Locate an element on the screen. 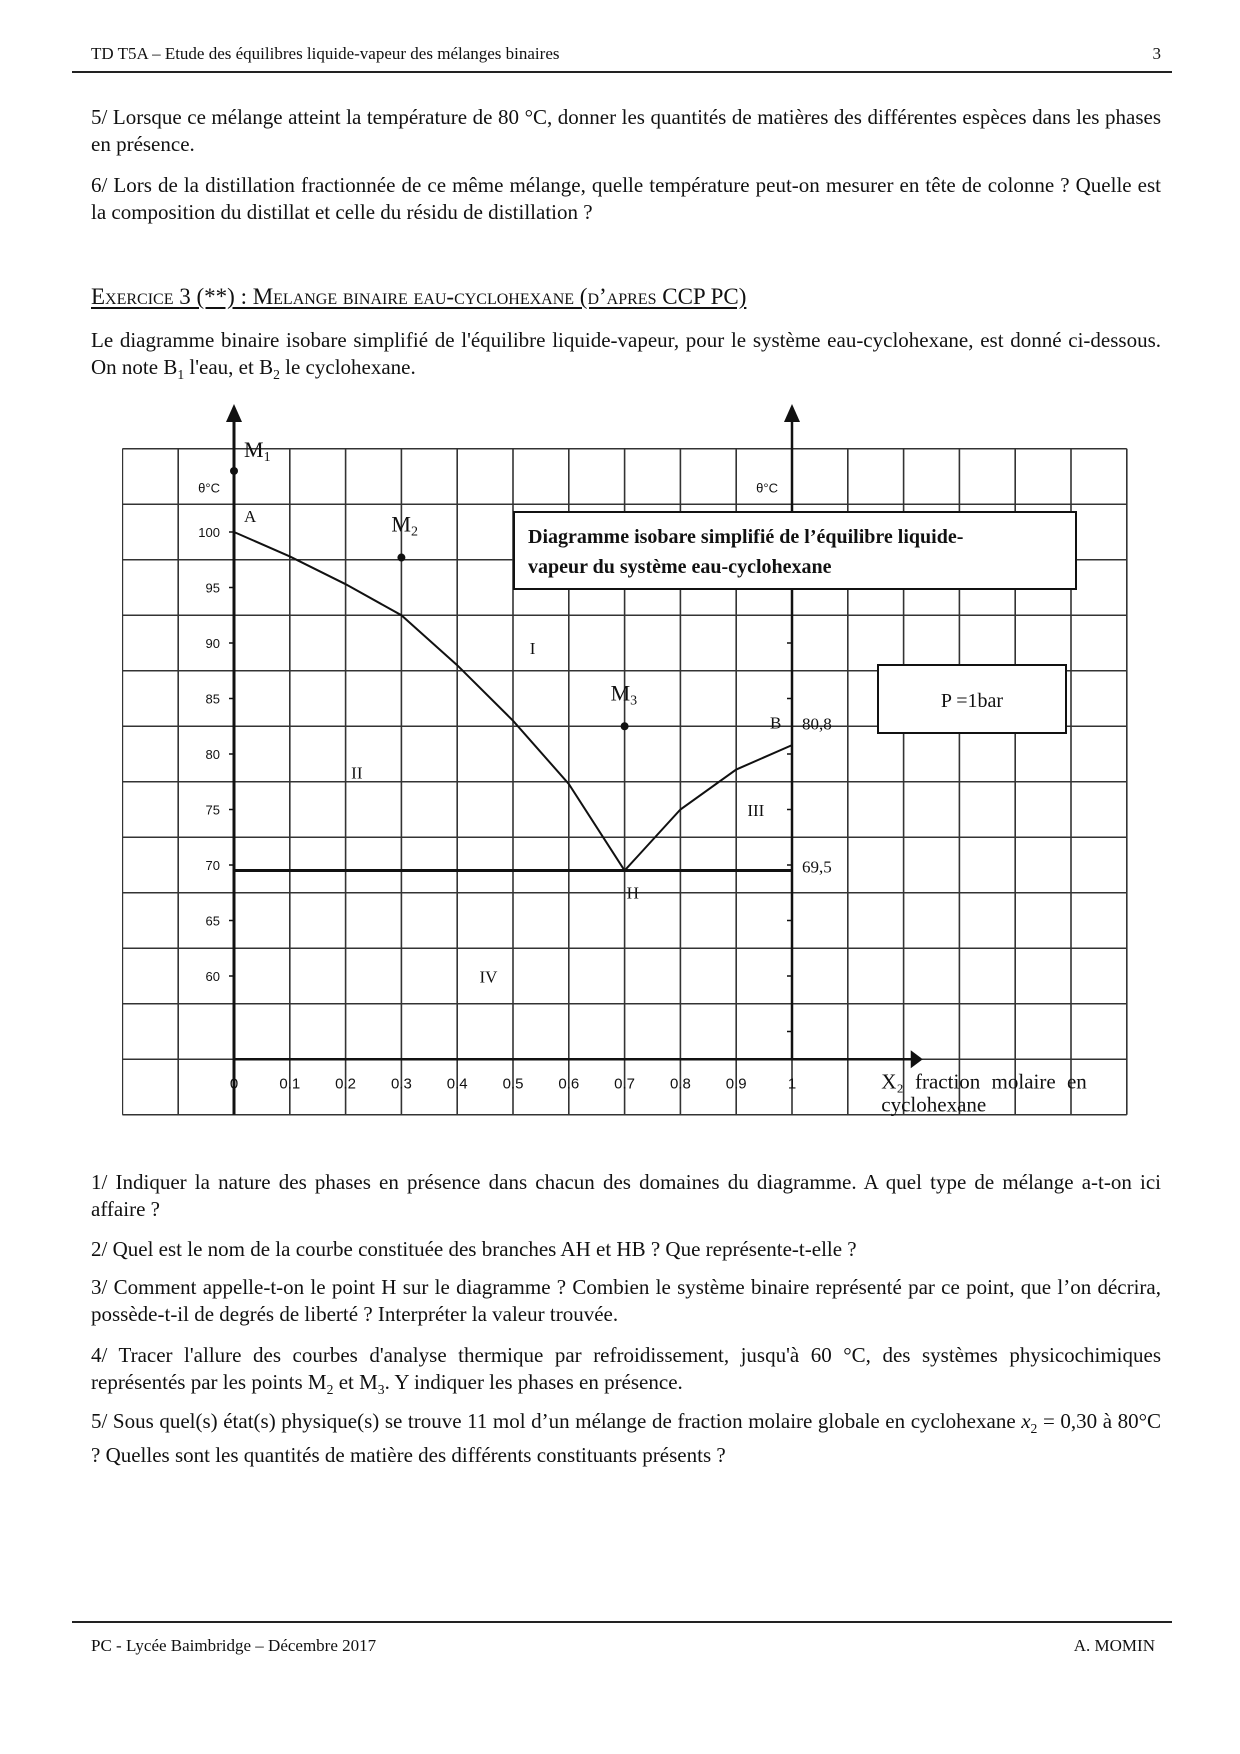 The height and width of the screenshot is (1754, 1240). point-marker-M1 is located at coordinates (234, 470).